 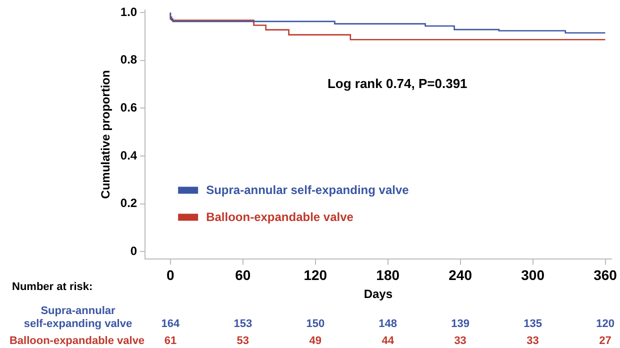 I want to click on text: 27, so click(x=605, y=341).